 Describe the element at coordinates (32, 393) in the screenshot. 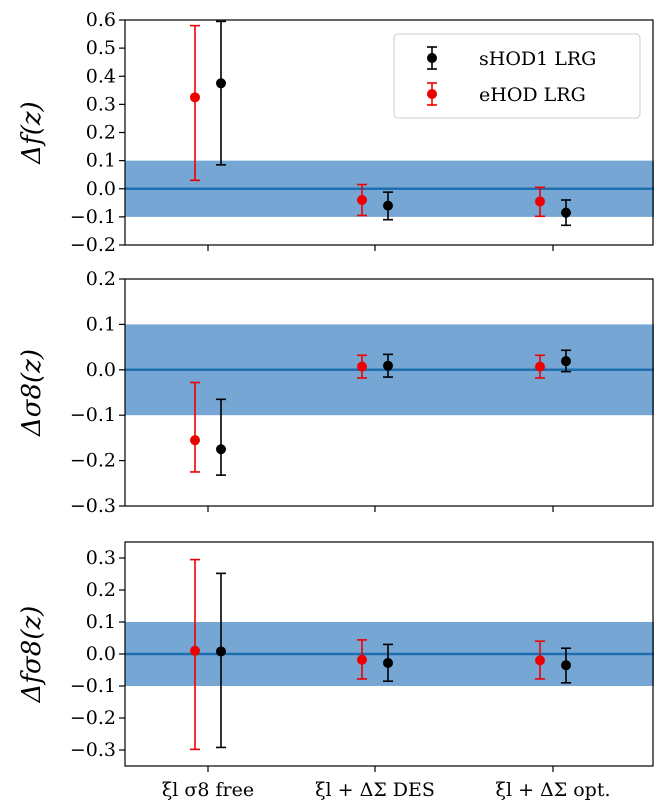

I see `y-axis-label: Δσ8(z)` at that location.